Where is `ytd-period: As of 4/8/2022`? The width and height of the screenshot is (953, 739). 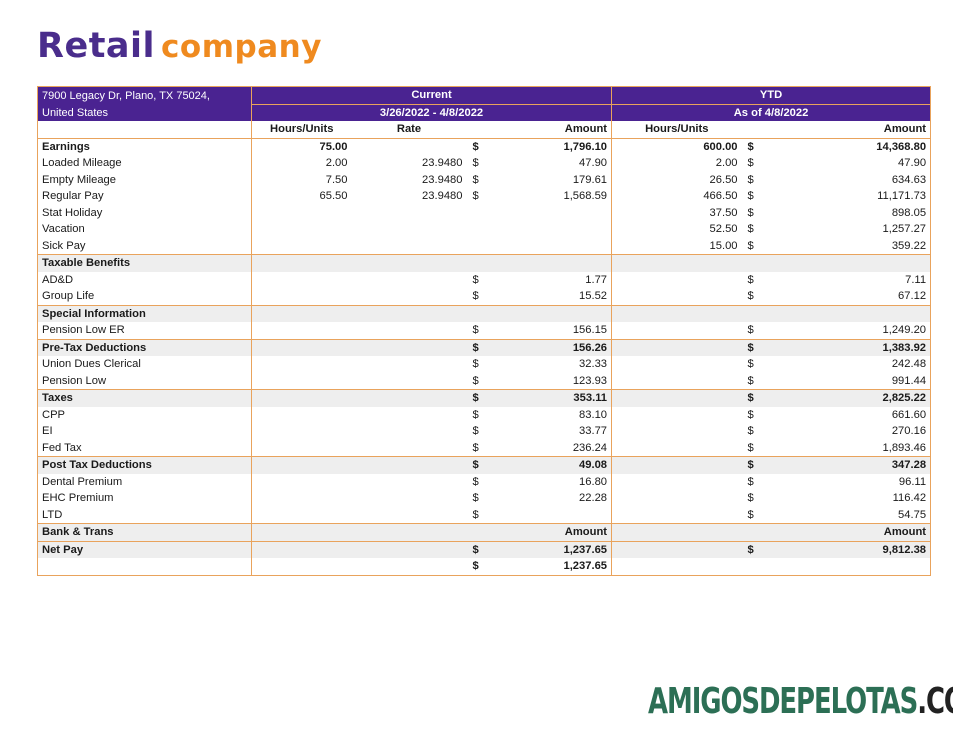 ytd-period: As of 4/8/2022 is located at coordinates (771, 112).